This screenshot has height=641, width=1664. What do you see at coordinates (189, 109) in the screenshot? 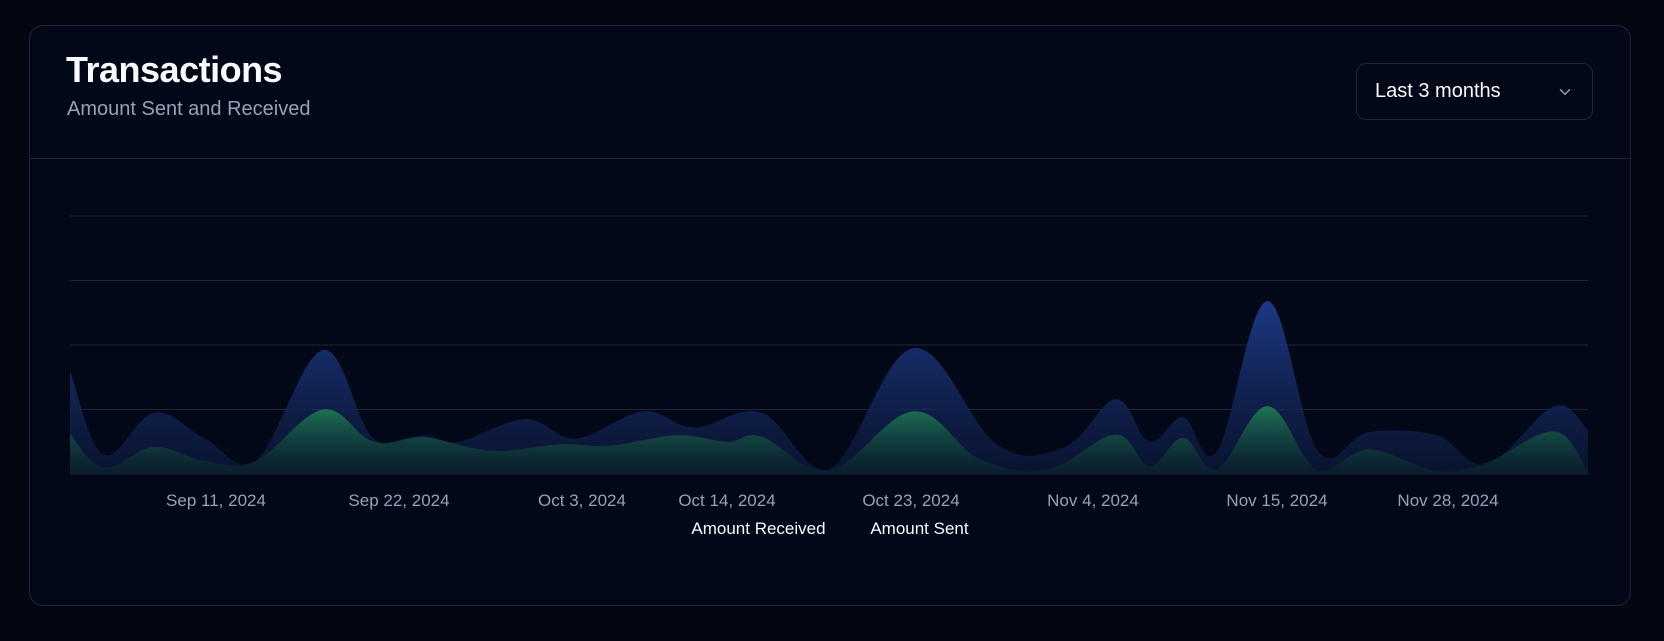
I see `card-subtitle: Amount Sent and Received` at bounding box center [189, 109].